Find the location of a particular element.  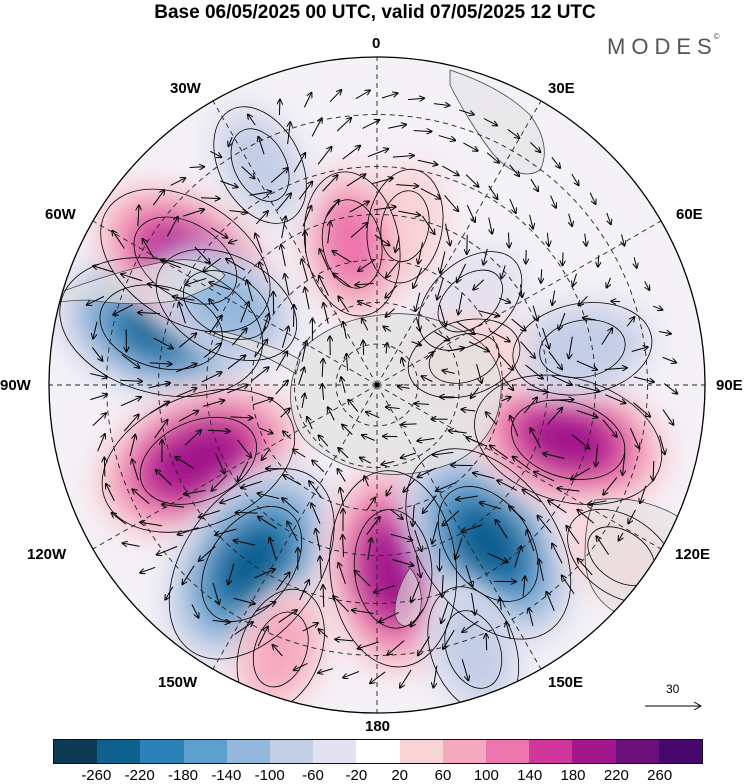

colorbar-tick-label: -140 is located at coordinates (226, 775).